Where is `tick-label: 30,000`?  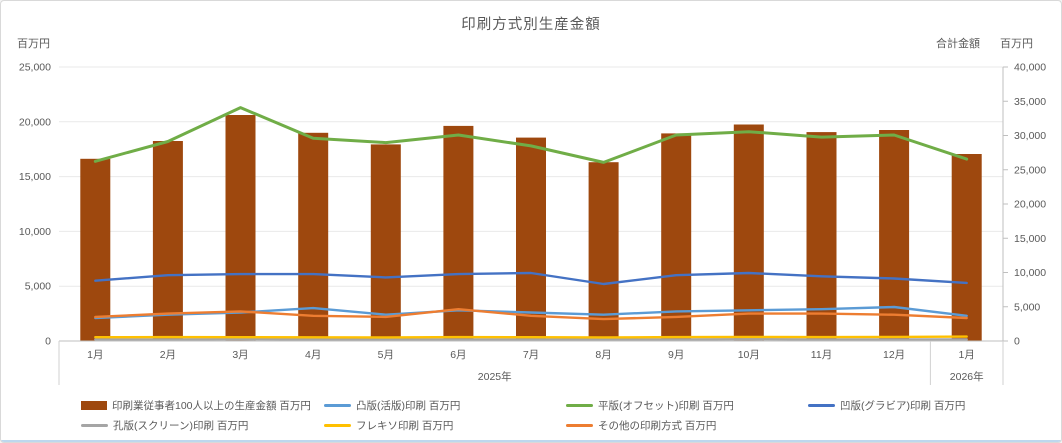 tick-label: 30,000 is located at coordinates (1030, 136).